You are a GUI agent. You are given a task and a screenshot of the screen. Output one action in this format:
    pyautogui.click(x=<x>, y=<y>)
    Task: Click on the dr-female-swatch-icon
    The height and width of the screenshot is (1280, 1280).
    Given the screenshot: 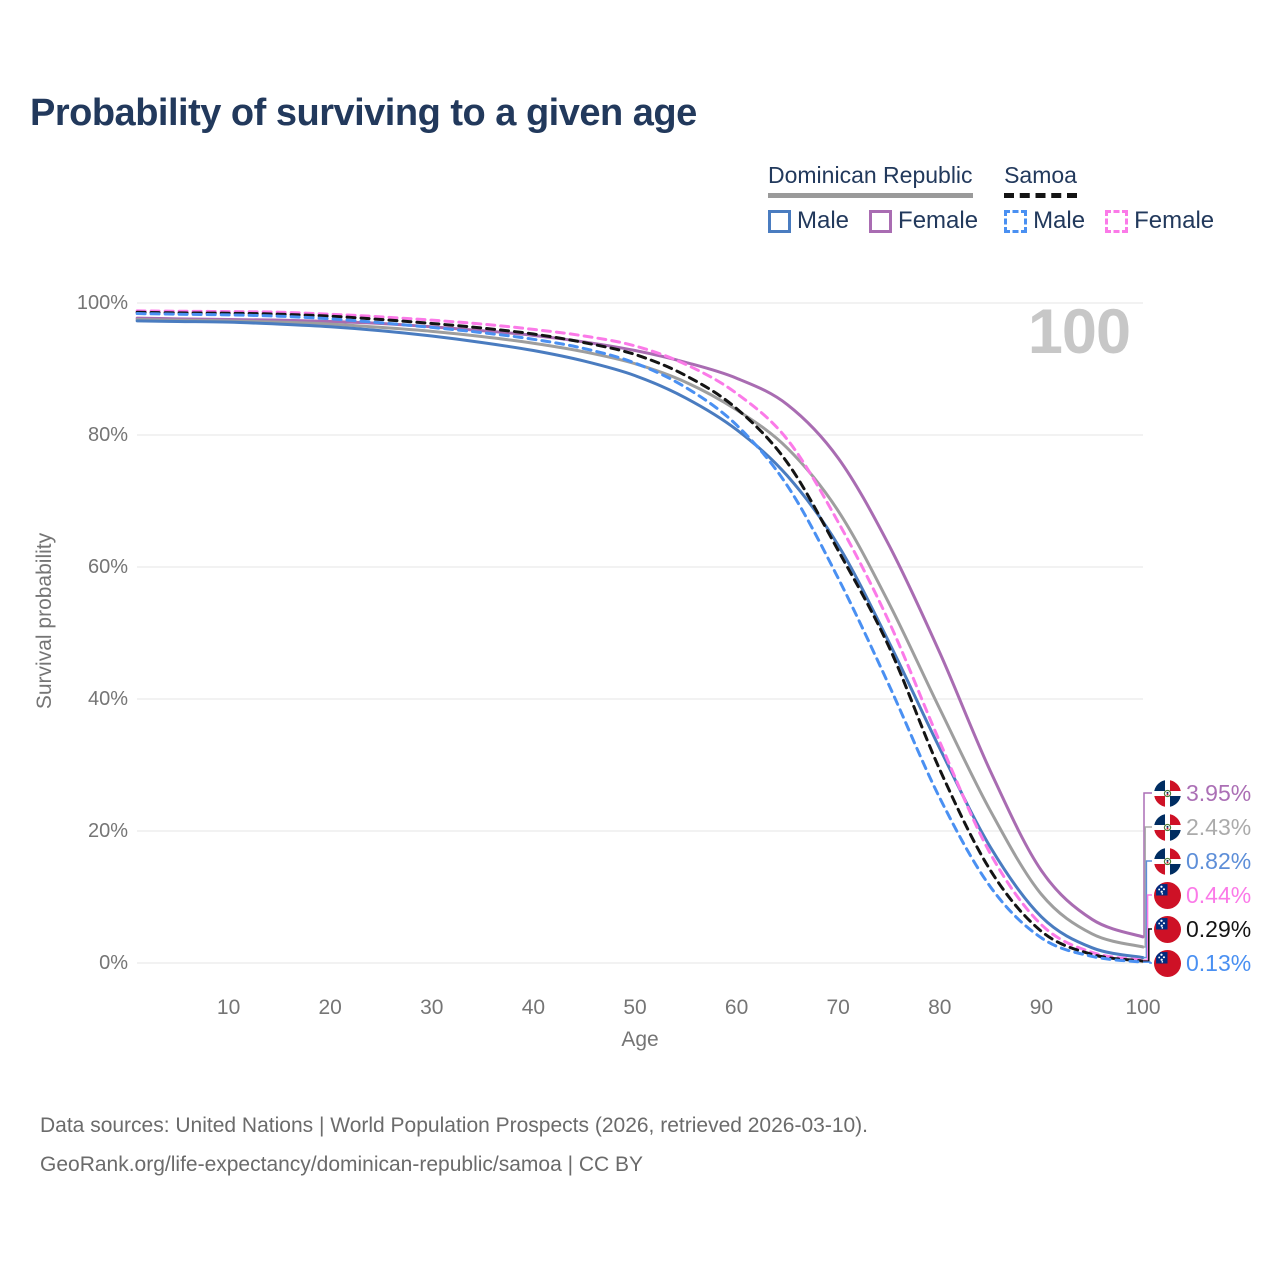 What is the action you would take?
    pyautogui.click(x=881, y=221)
    